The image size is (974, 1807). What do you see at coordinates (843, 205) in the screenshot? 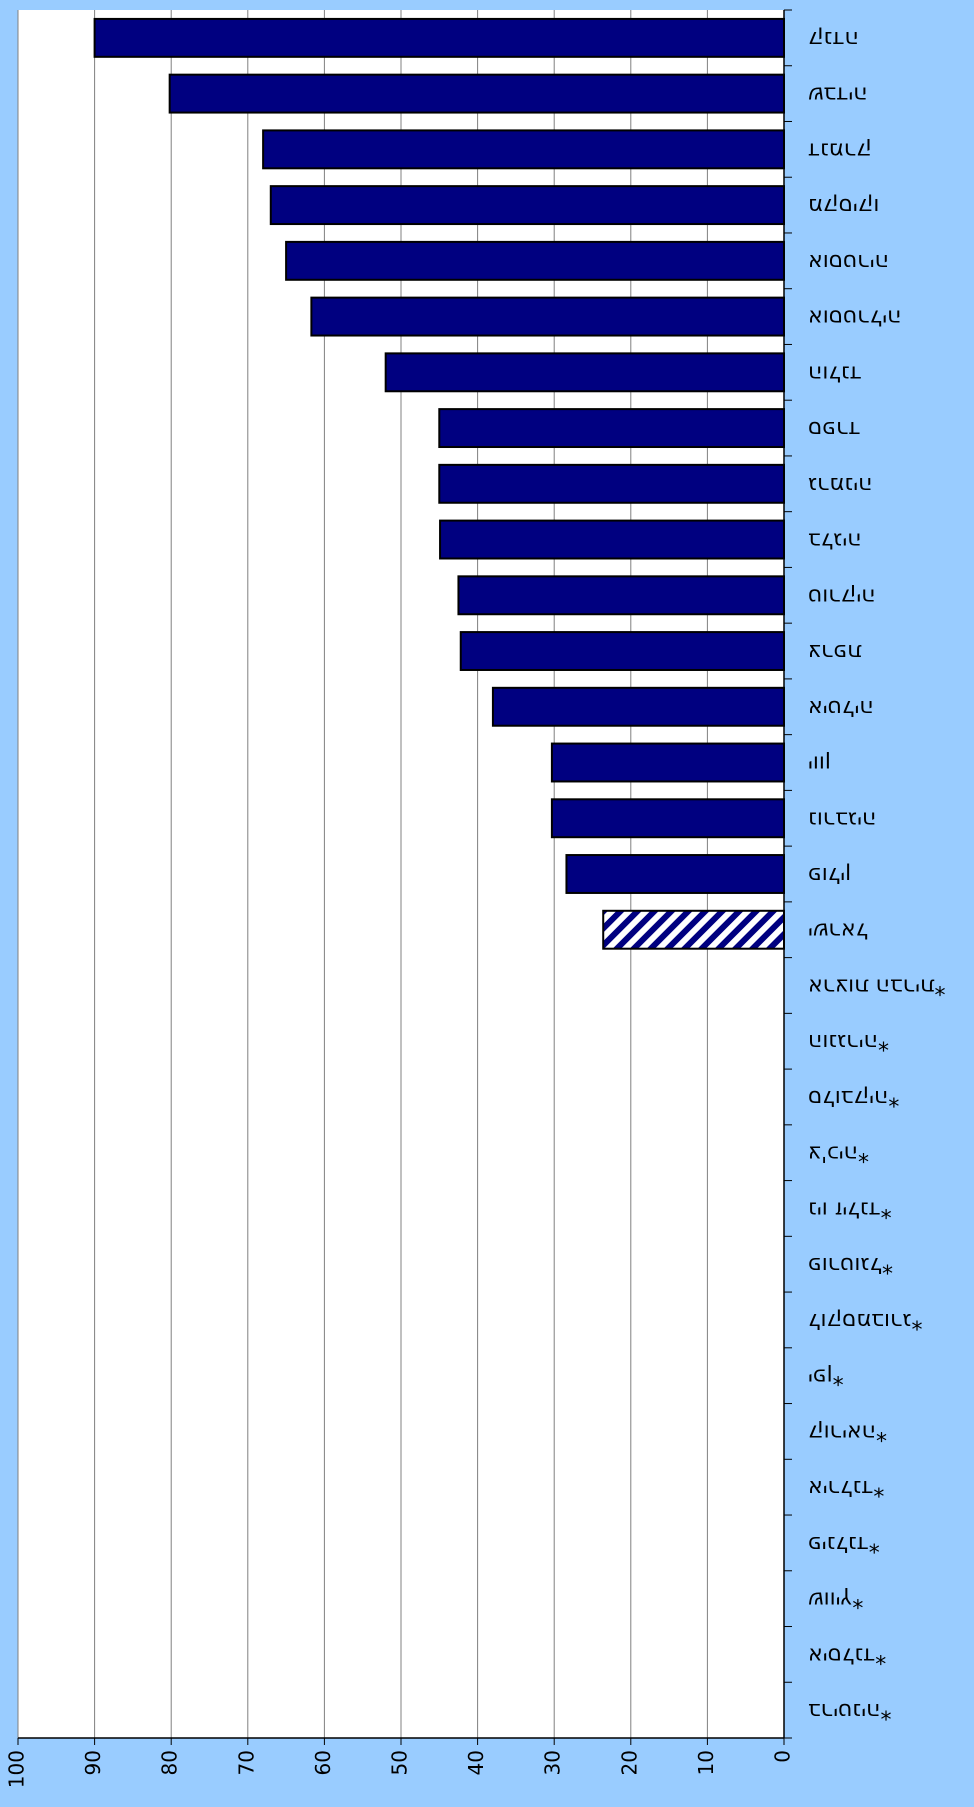
I see `y-tick-label: מקסיקו` at bounding box center [843, 205].